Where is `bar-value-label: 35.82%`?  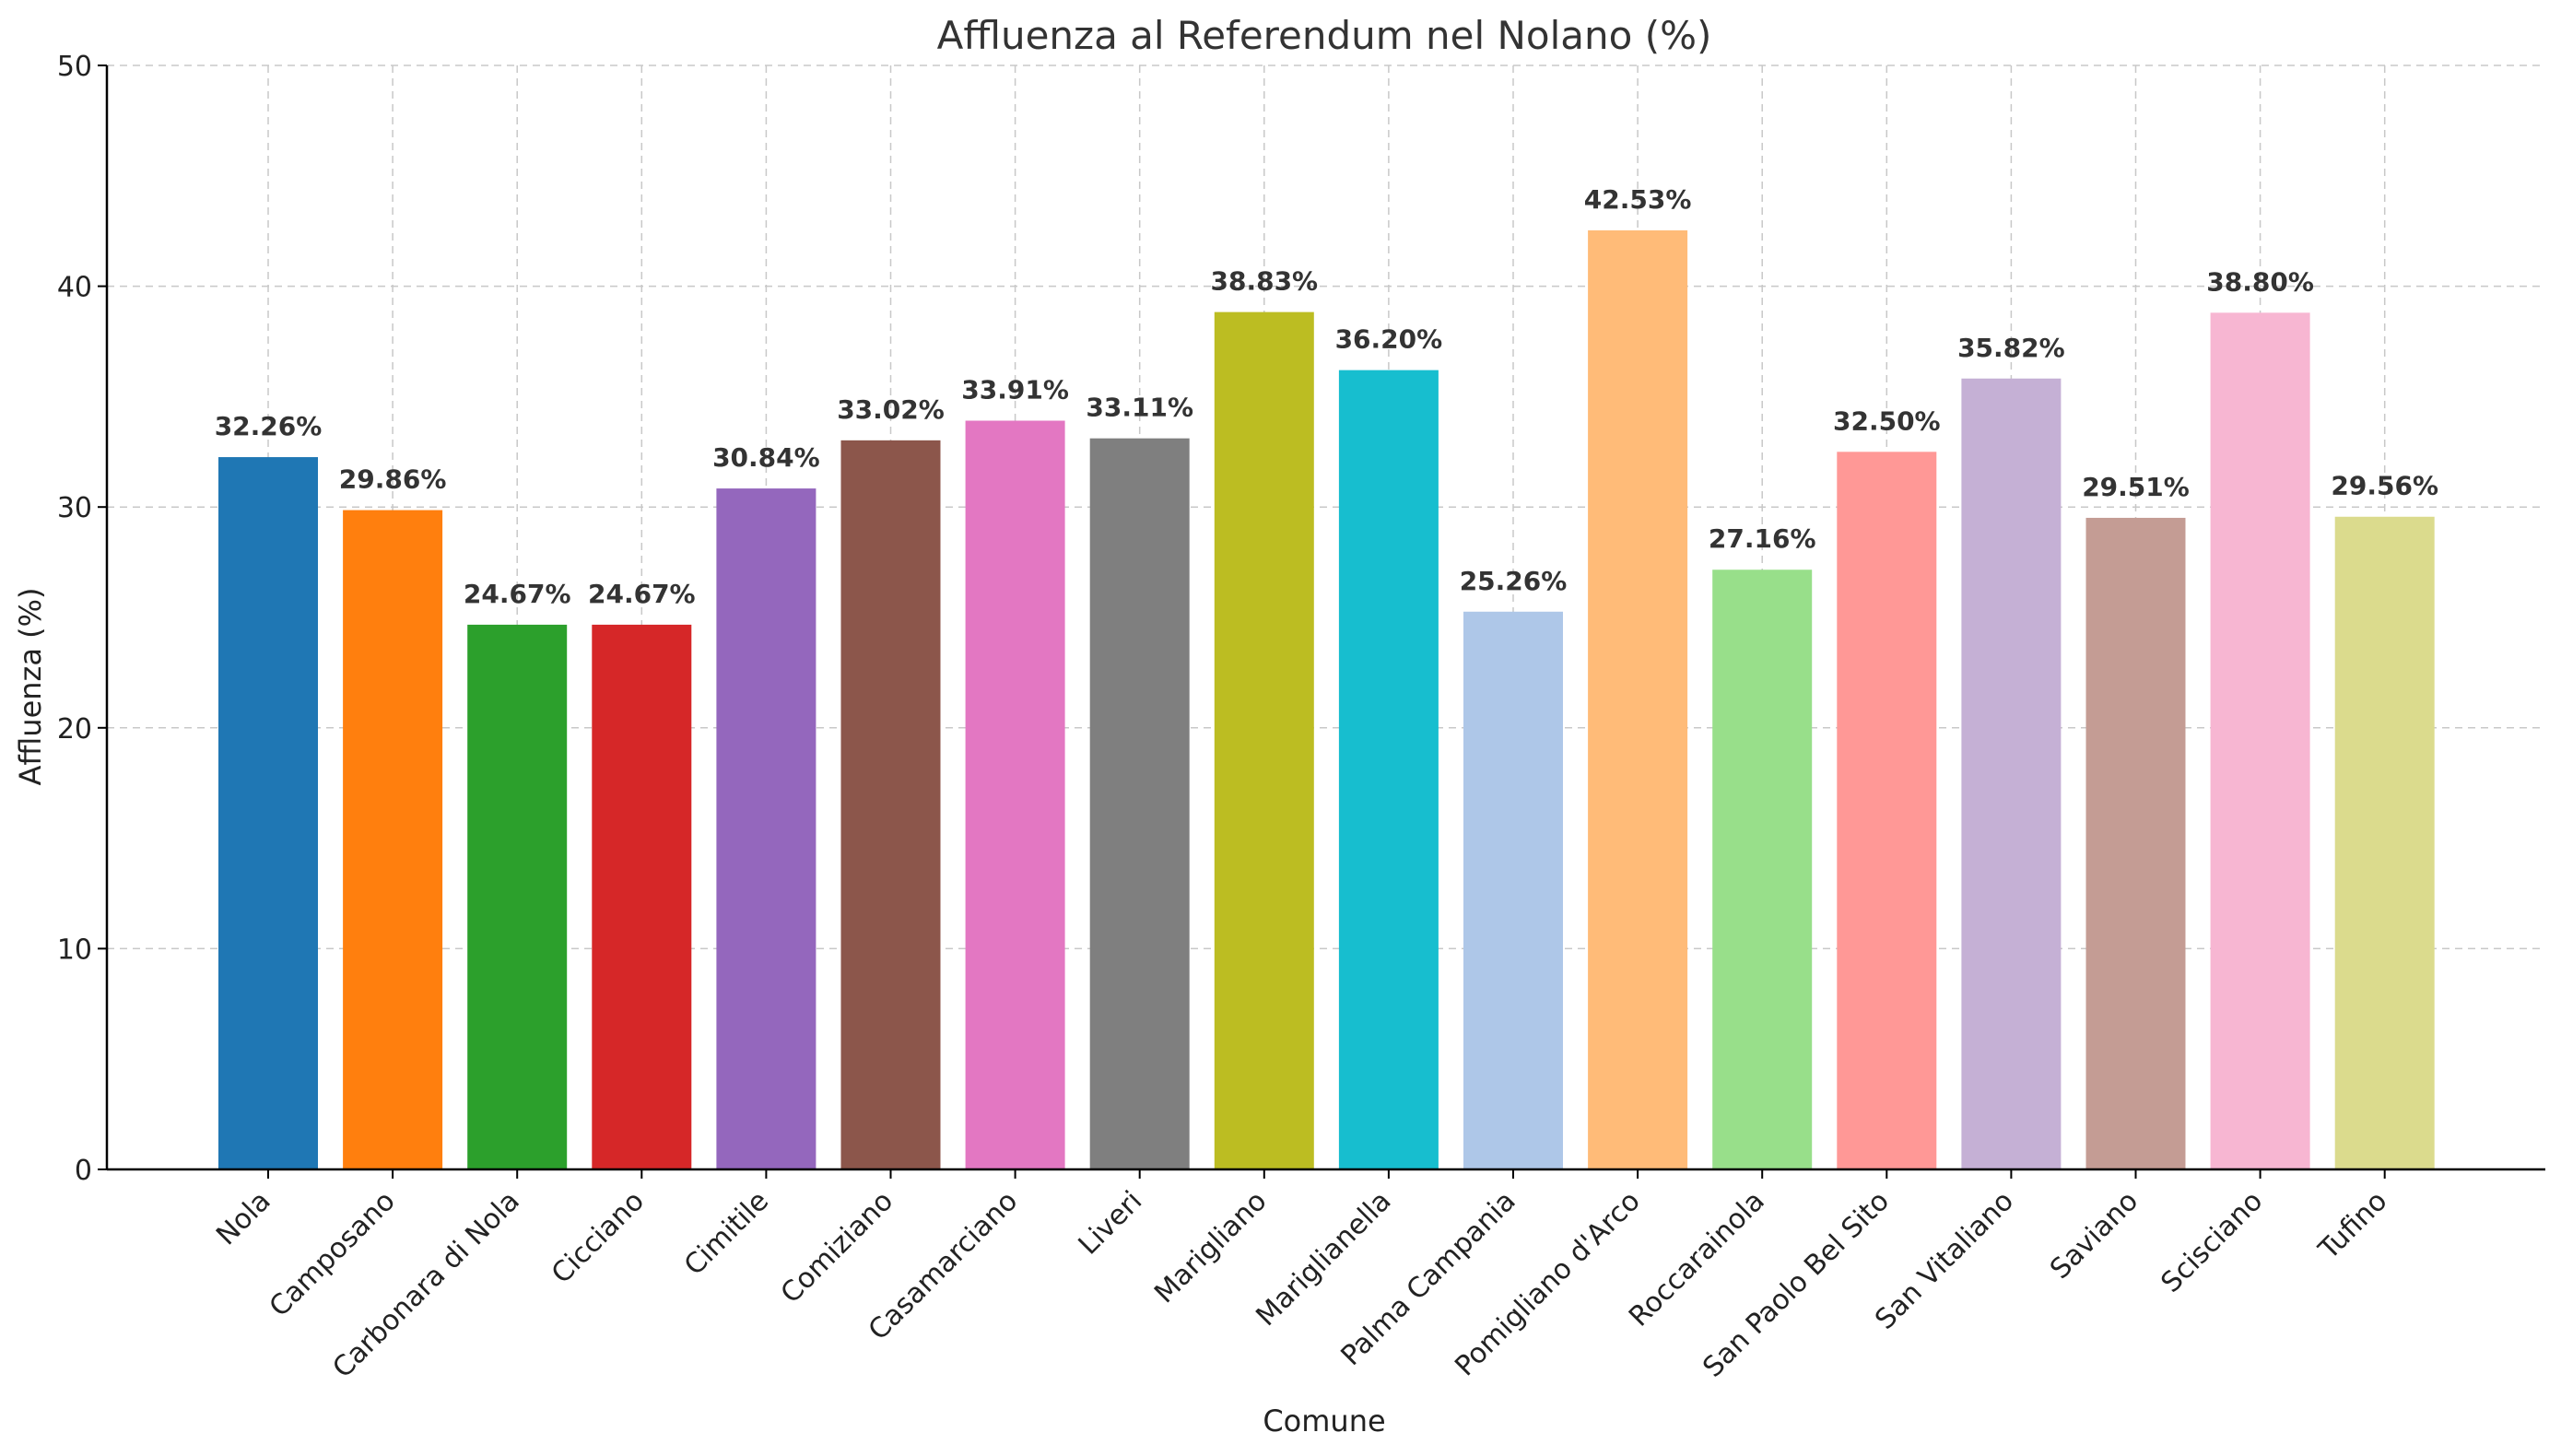 bar-value-label: 35.82% is located at coordinates (2011, 348).